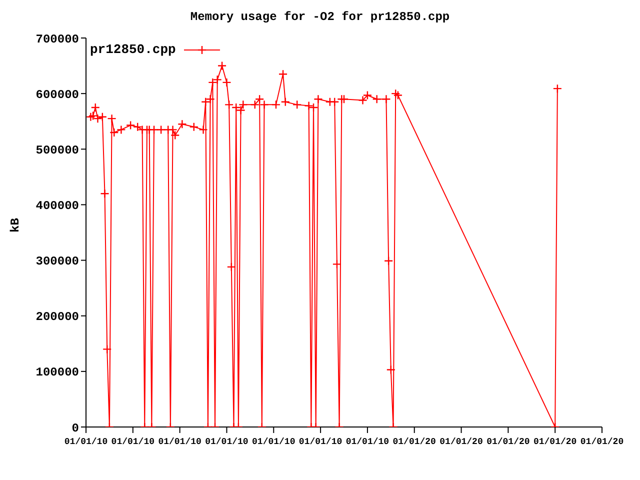 The image size is (640, 480). I want to click on chart-title: Memory usage for -O2 for pr12850.cpp, so click(320, 17).